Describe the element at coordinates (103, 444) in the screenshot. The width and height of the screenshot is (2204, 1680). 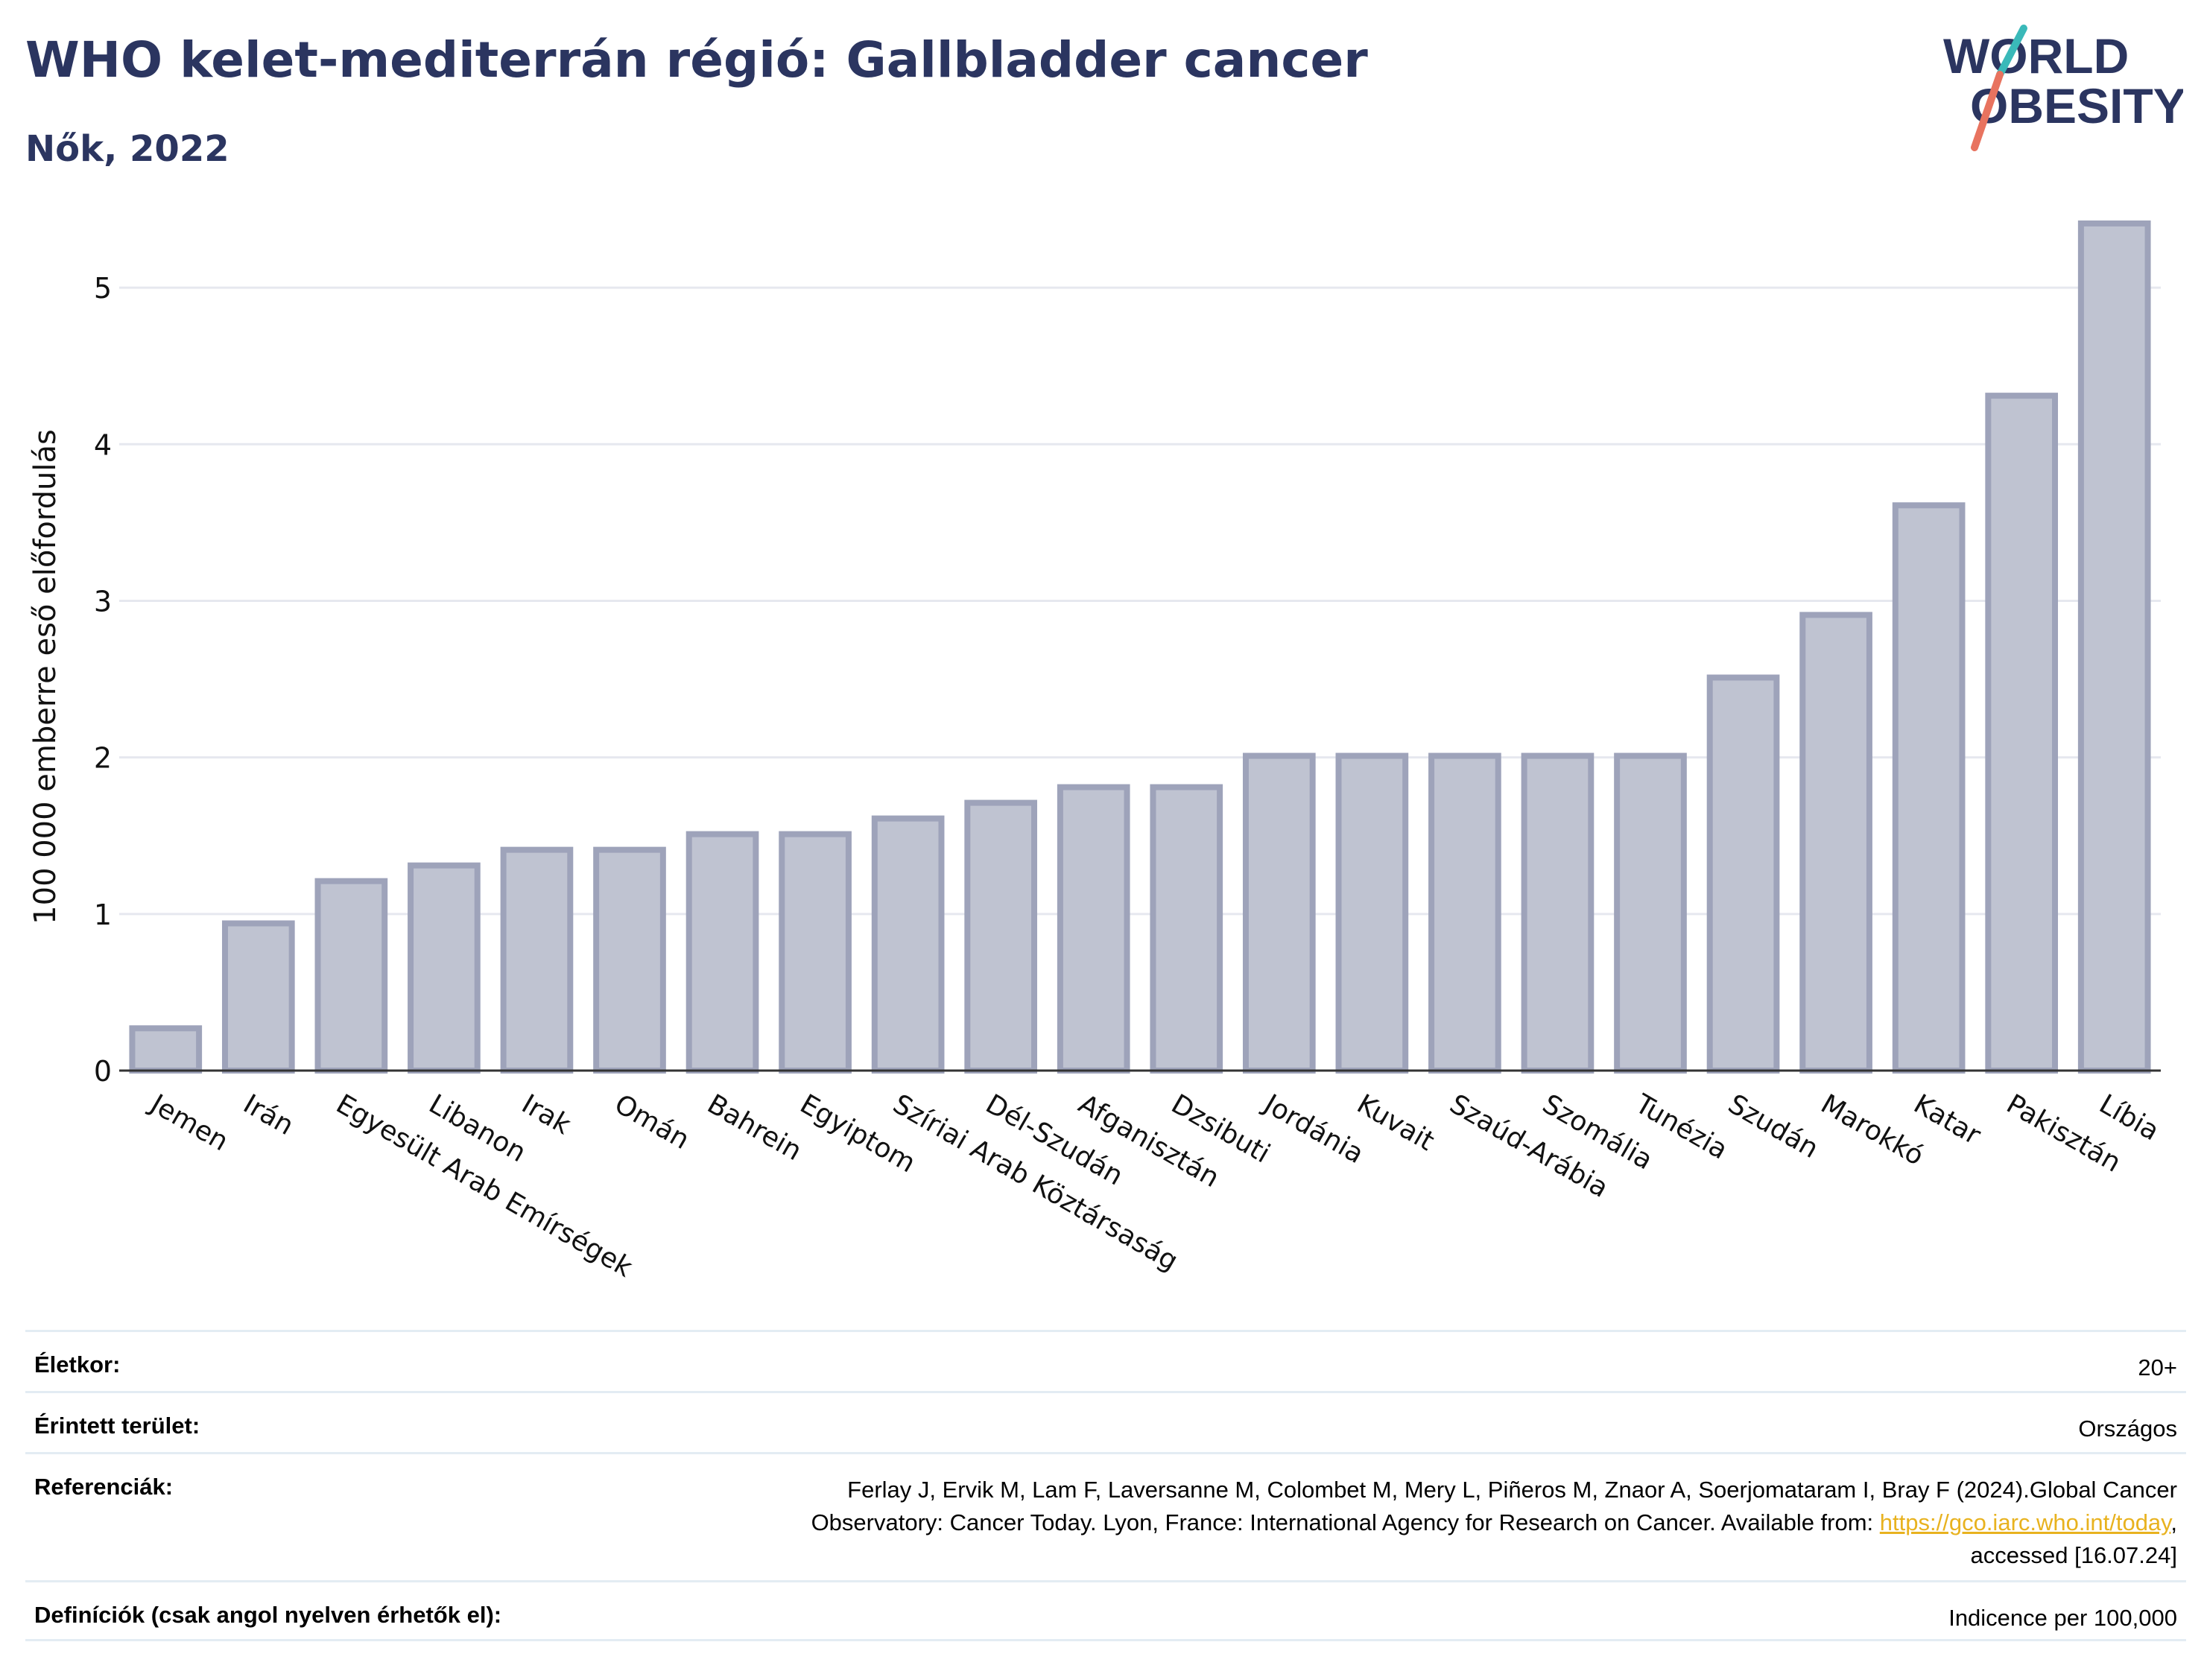
I see `y-tick-label: 4` at that location.